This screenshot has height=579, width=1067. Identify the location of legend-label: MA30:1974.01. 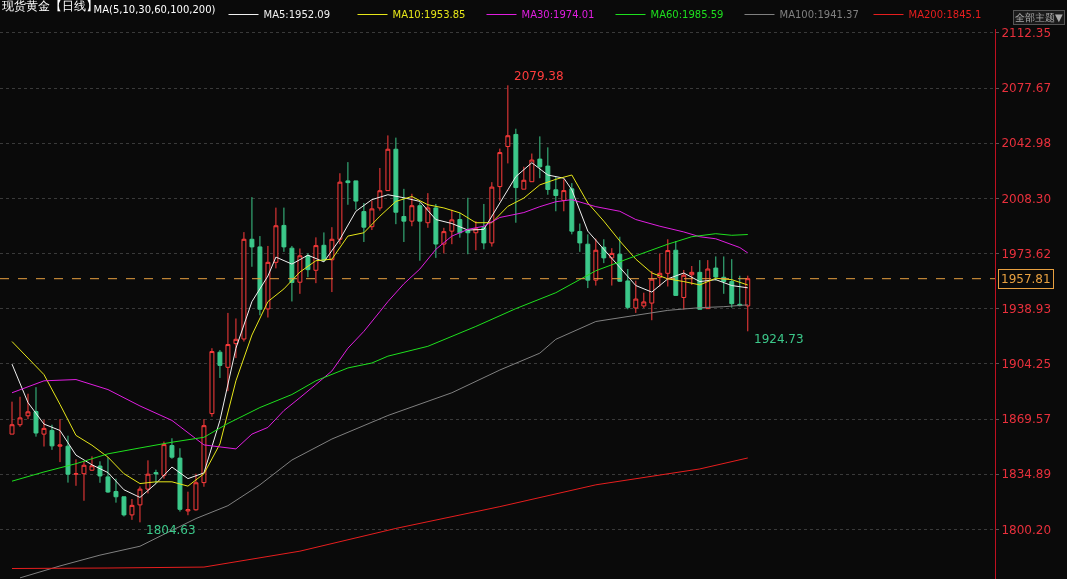
(558, 15).